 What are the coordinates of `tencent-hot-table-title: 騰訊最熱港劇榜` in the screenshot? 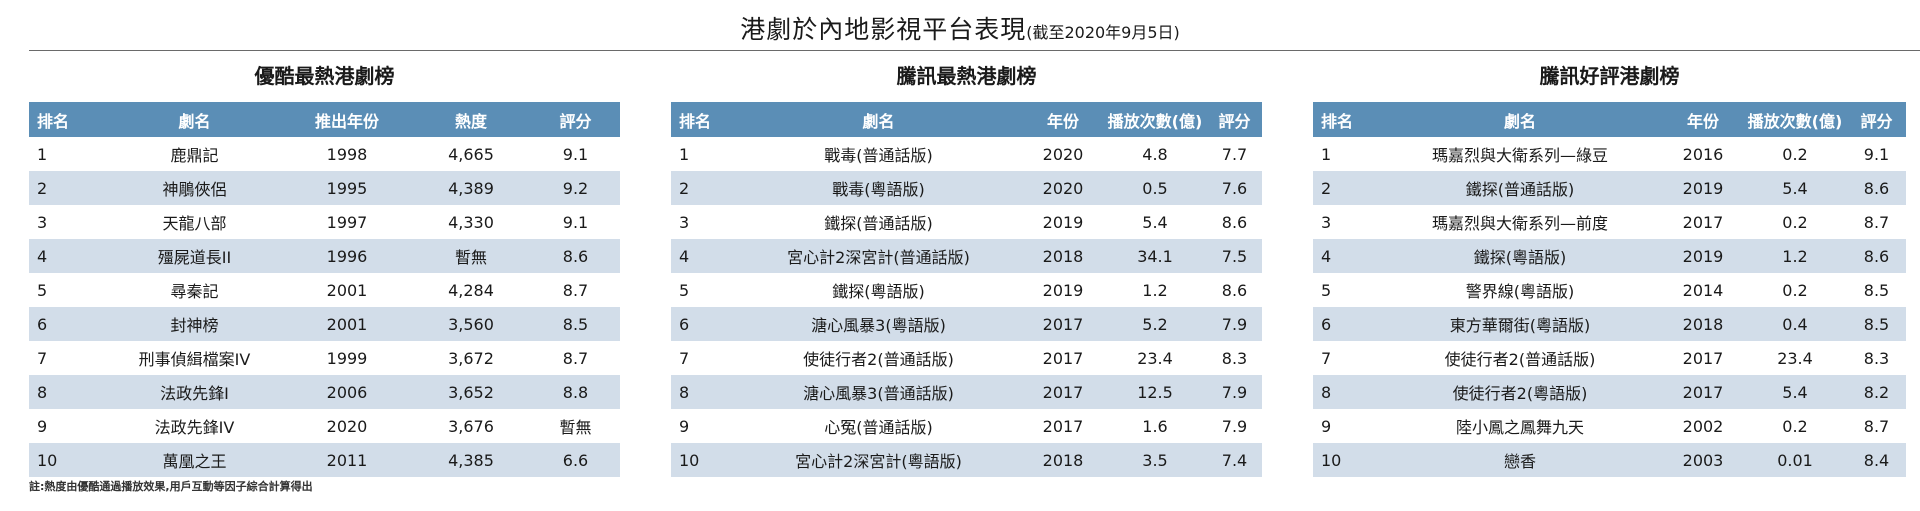 It's located at (966, 76).